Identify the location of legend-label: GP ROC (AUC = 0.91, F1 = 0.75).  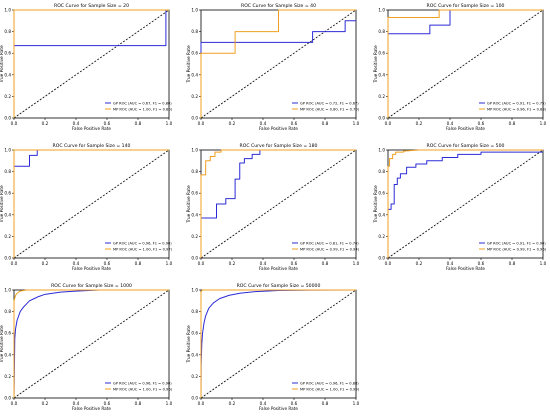
(516, 103).